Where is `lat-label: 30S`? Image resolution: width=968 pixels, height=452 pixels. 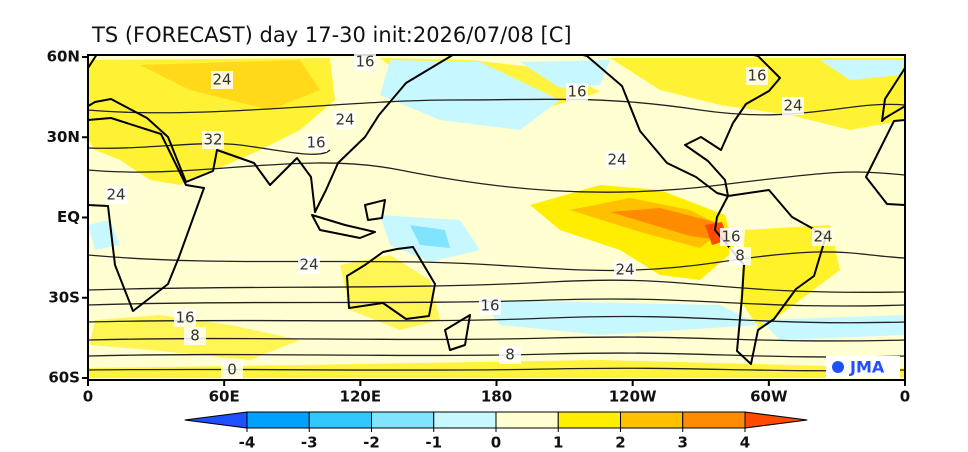
lat-label: 30S is located at coordinates (64, 297).